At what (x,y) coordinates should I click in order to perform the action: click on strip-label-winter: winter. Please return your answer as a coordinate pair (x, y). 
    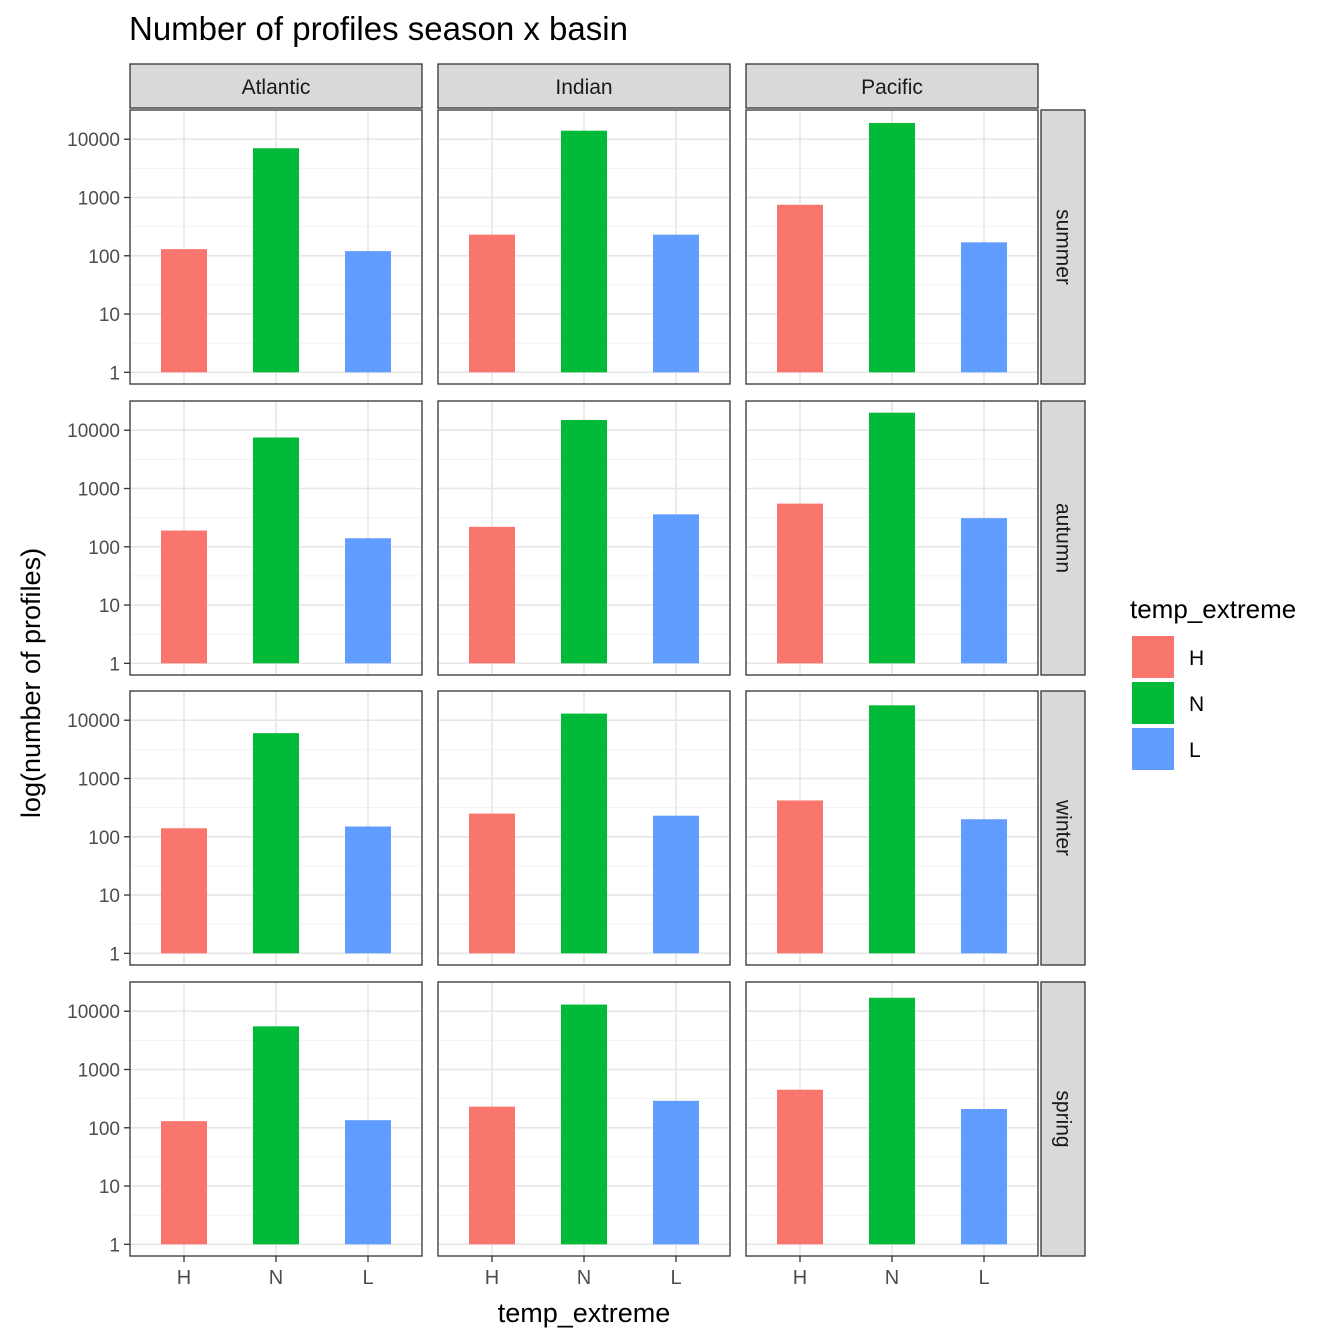
    Looking at the image, I should click on (1063, 827).